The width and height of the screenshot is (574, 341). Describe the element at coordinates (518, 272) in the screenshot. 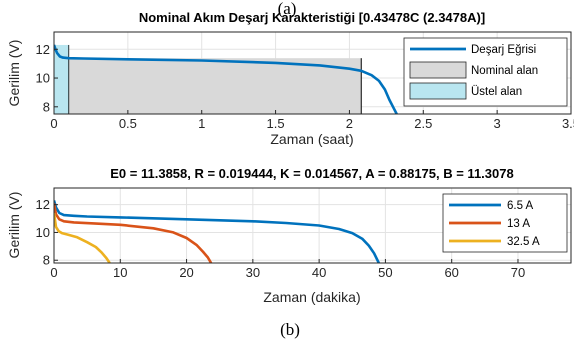

I see `chart-b-xtick-label: 70` at that location.